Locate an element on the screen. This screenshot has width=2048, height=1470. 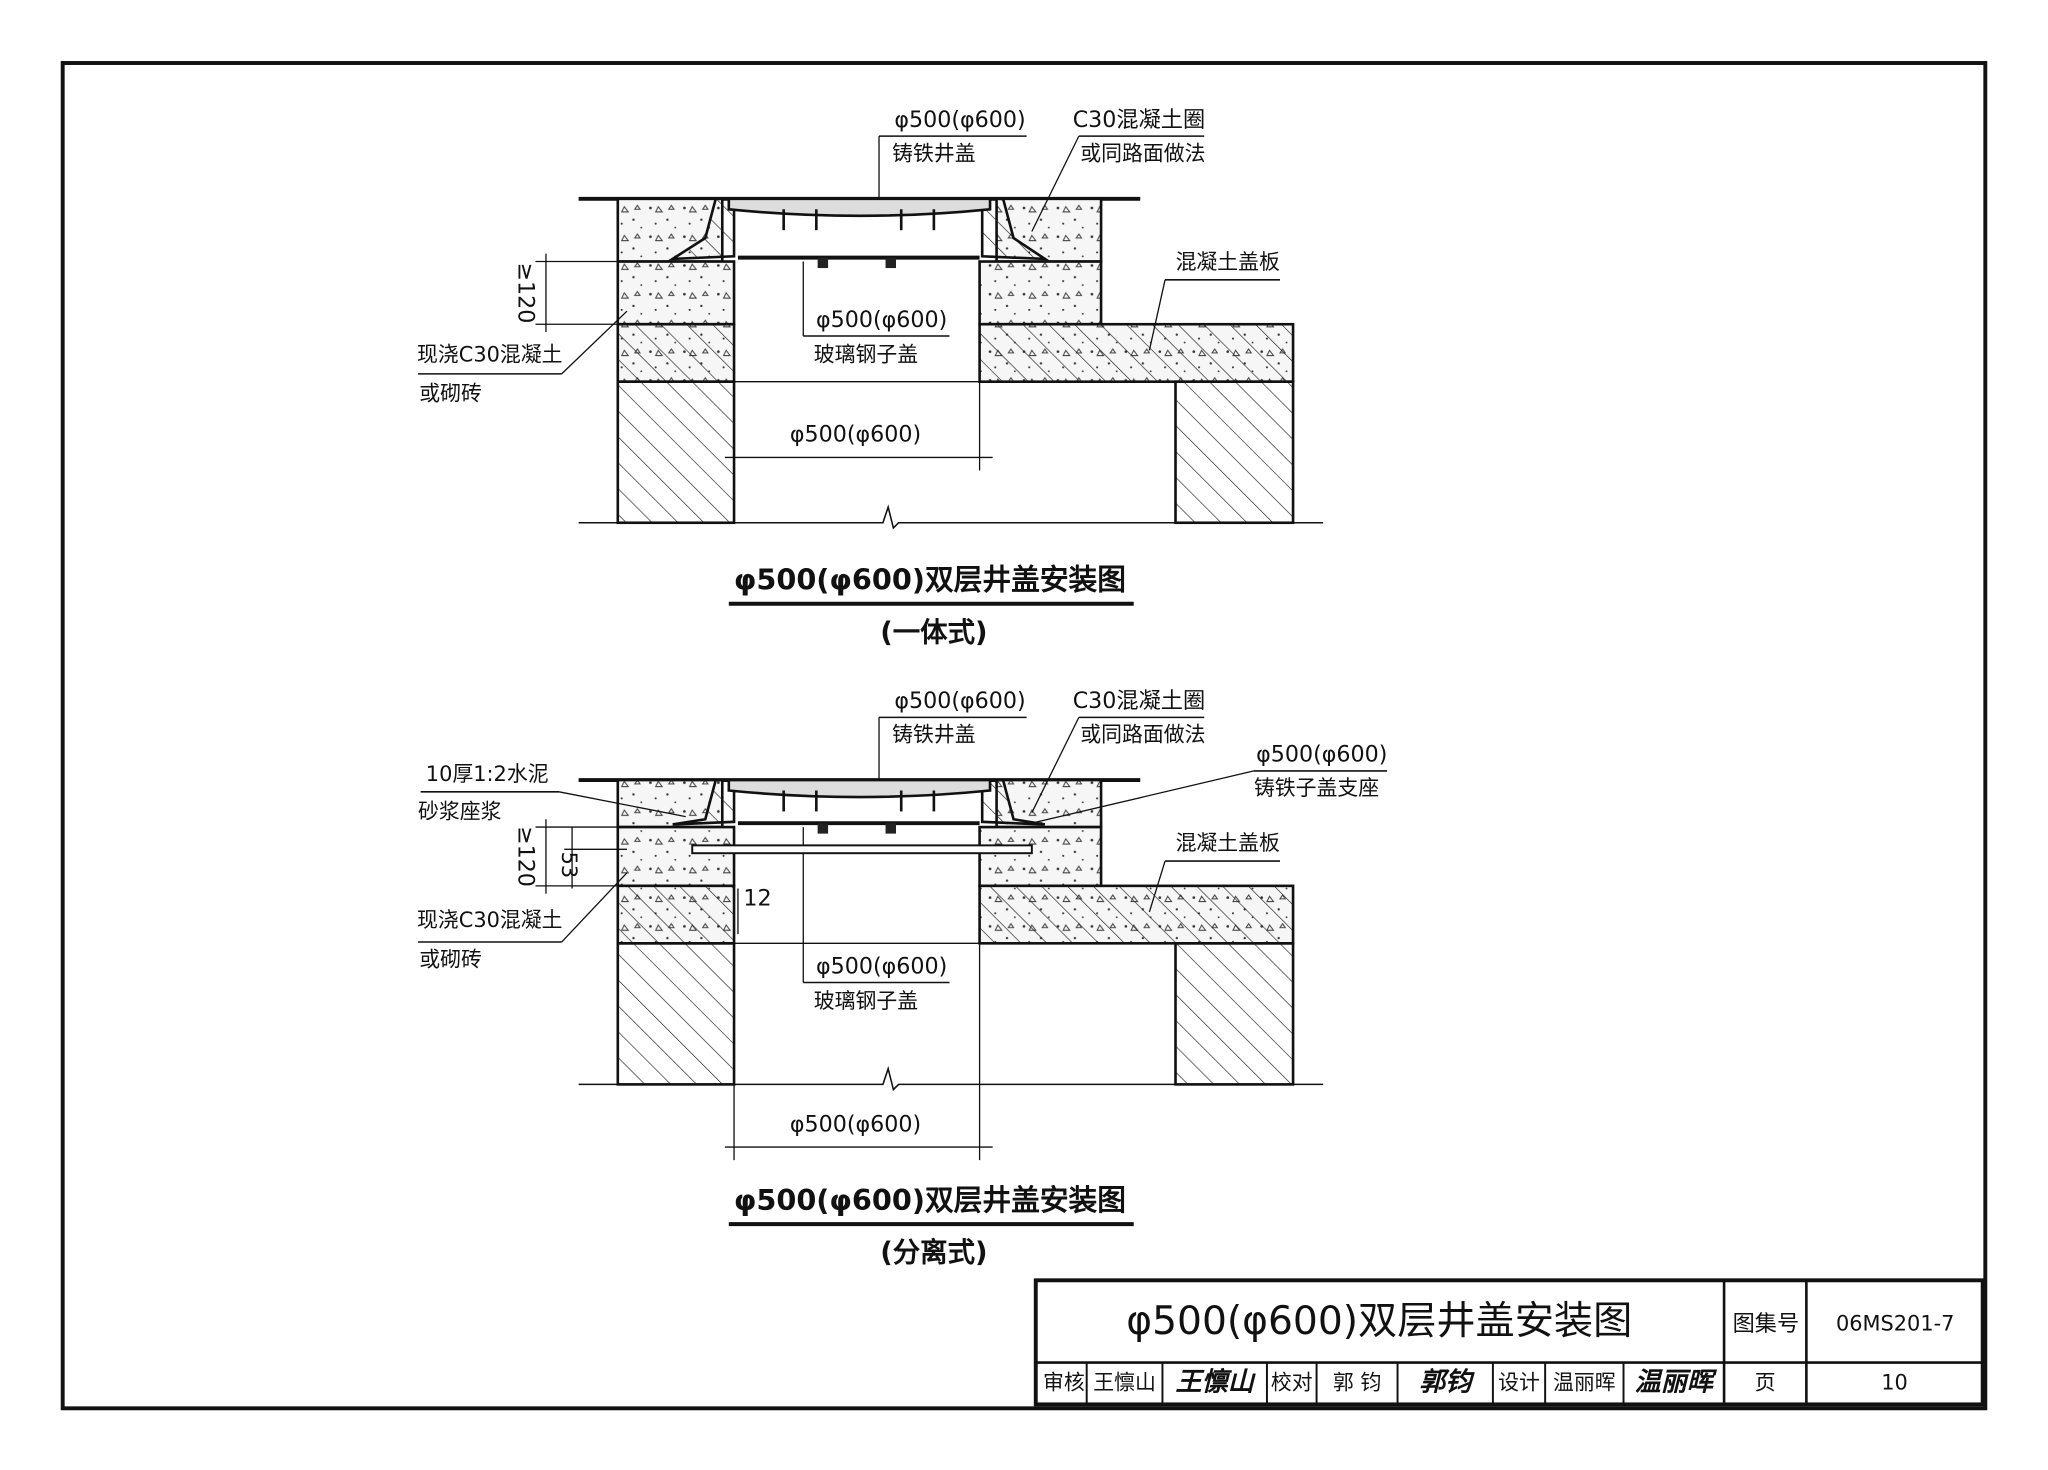
title-block is located at coordinates (1509, 1342).